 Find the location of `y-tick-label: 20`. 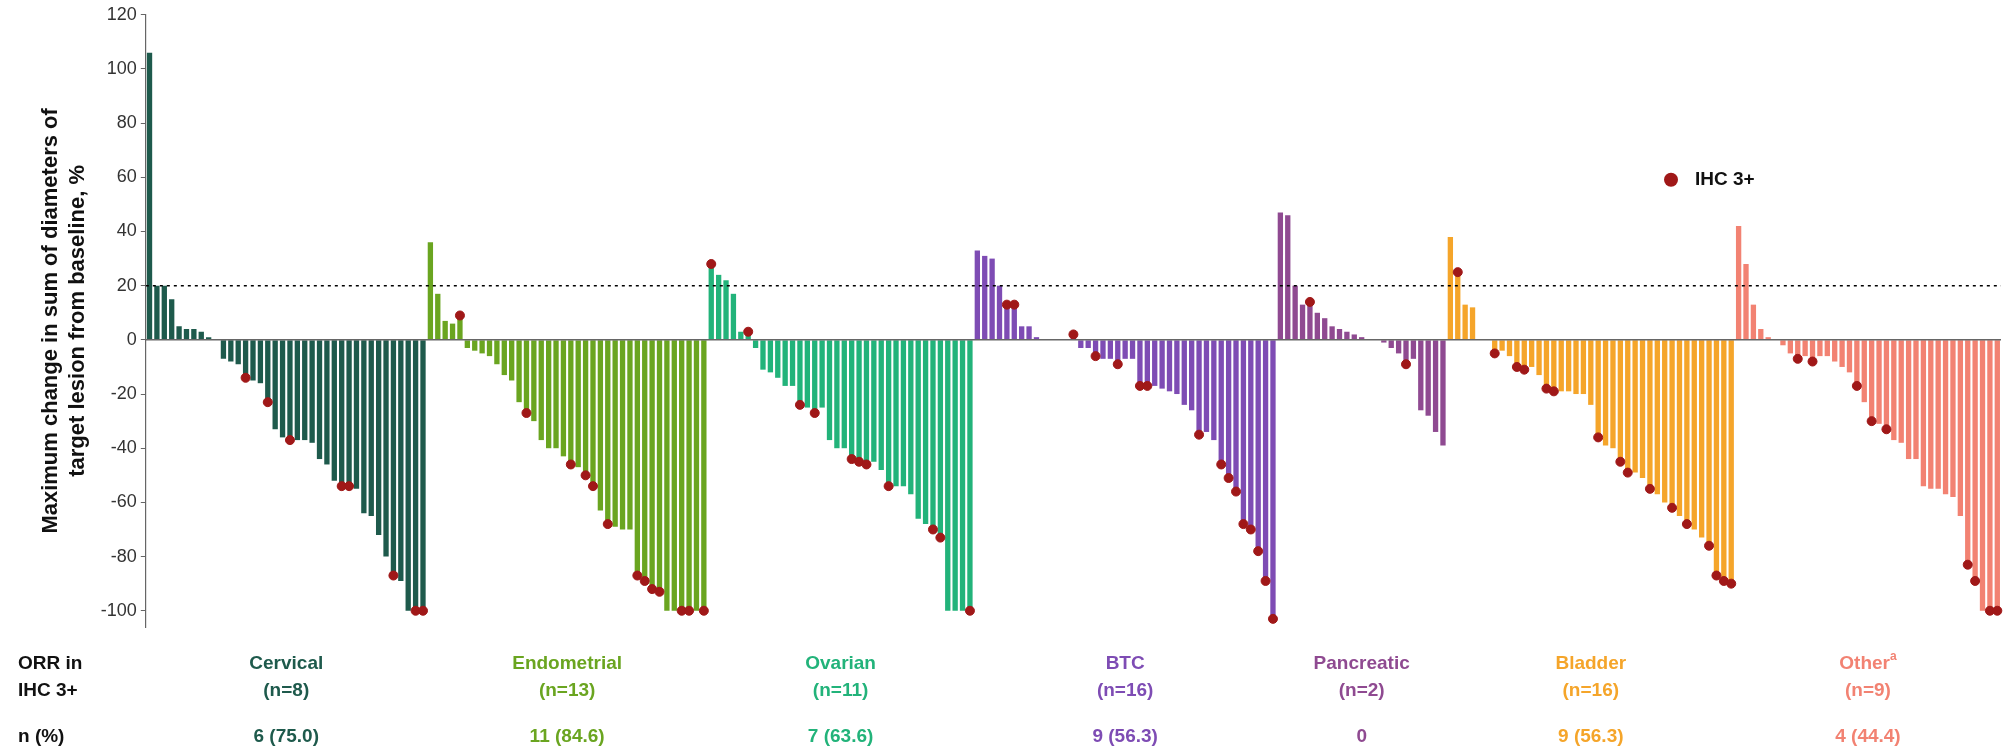

y-tick-label: 20 is located at coordinates (126, 284).